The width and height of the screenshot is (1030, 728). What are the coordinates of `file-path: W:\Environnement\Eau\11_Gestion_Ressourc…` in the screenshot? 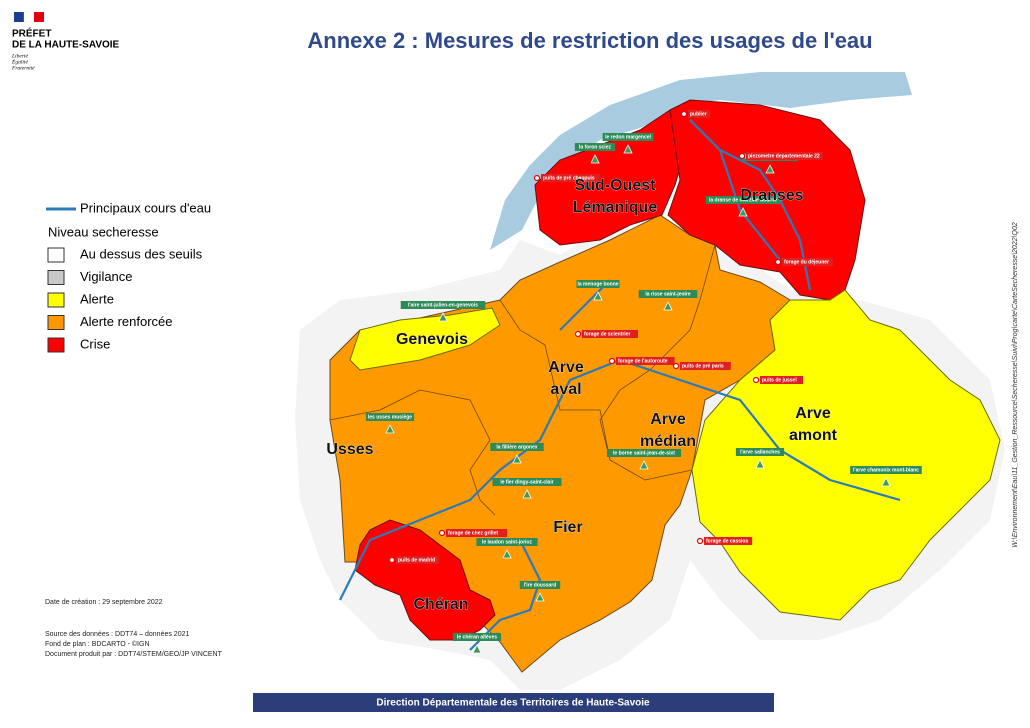 It's located at (1015, 385).